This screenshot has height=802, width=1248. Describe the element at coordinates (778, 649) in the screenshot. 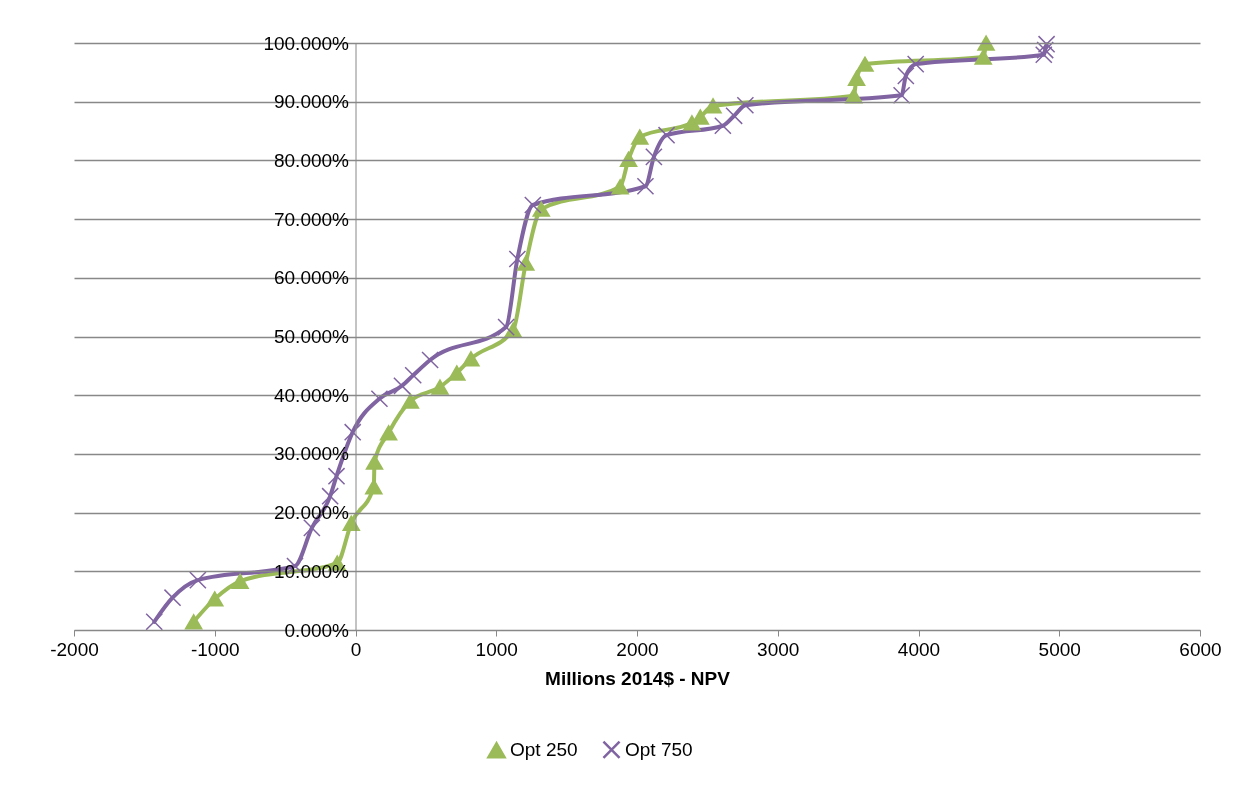

I see `x-tick-label: 3000` at that location.